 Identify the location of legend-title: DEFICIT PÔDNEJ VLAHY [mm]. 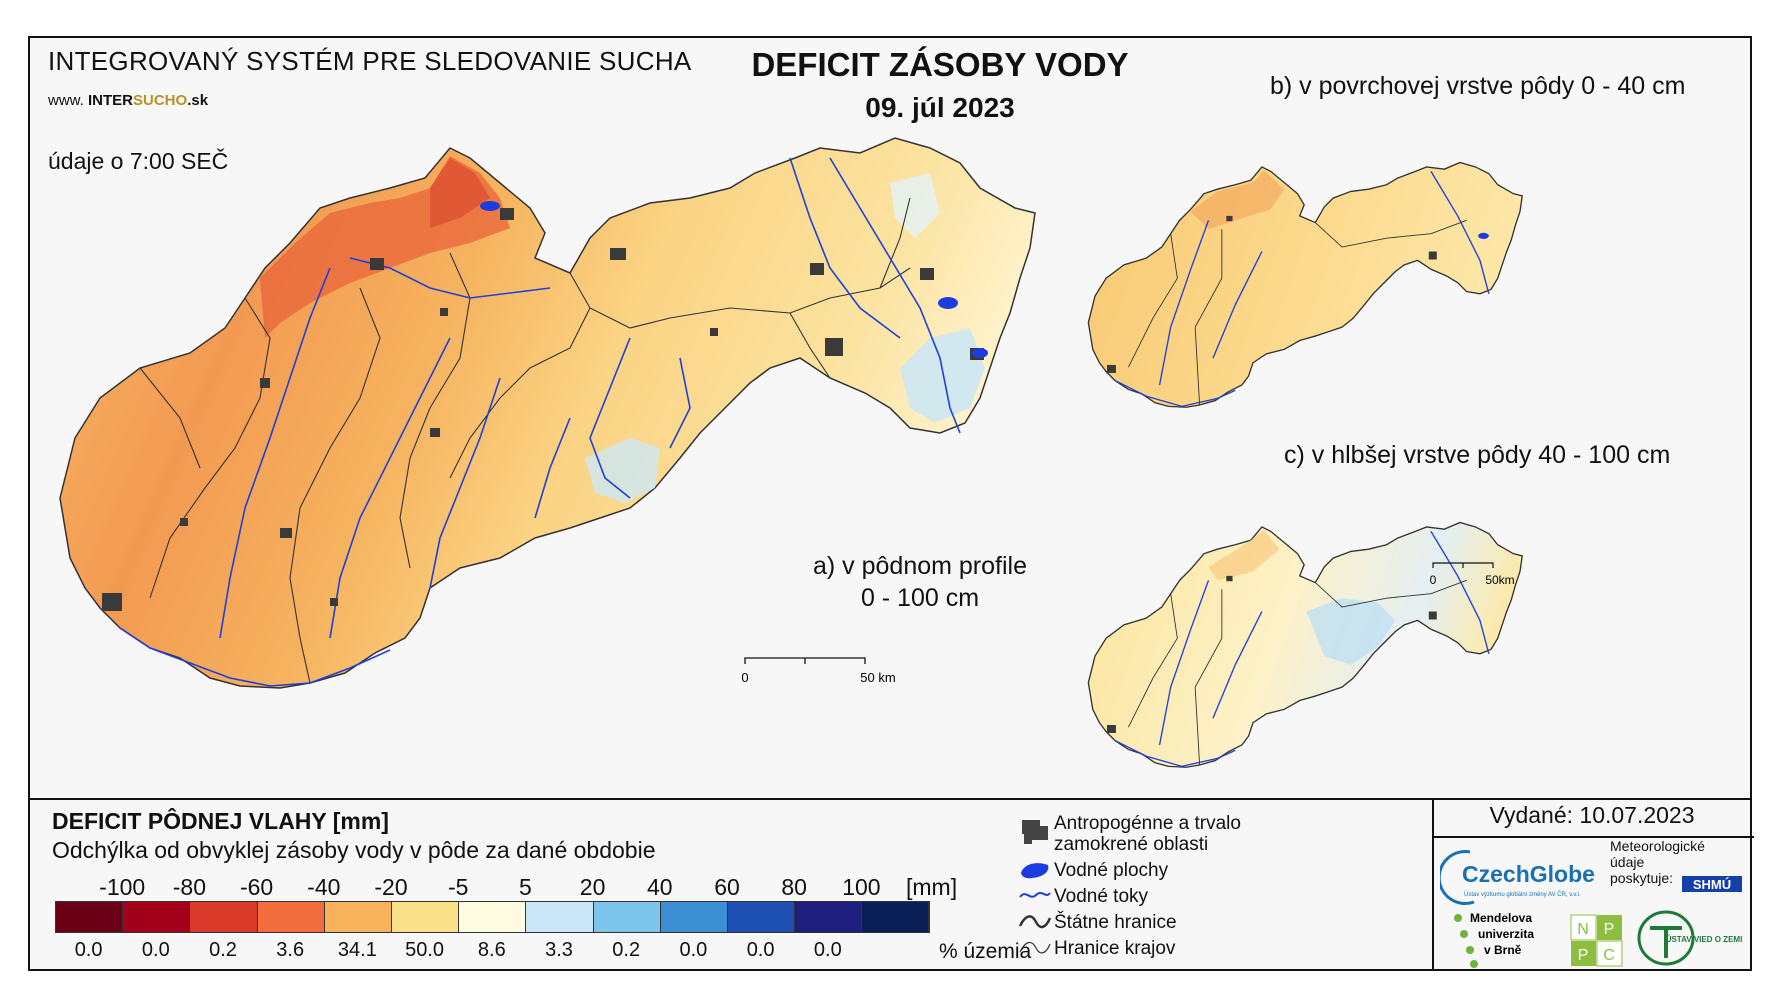
(220, 821).